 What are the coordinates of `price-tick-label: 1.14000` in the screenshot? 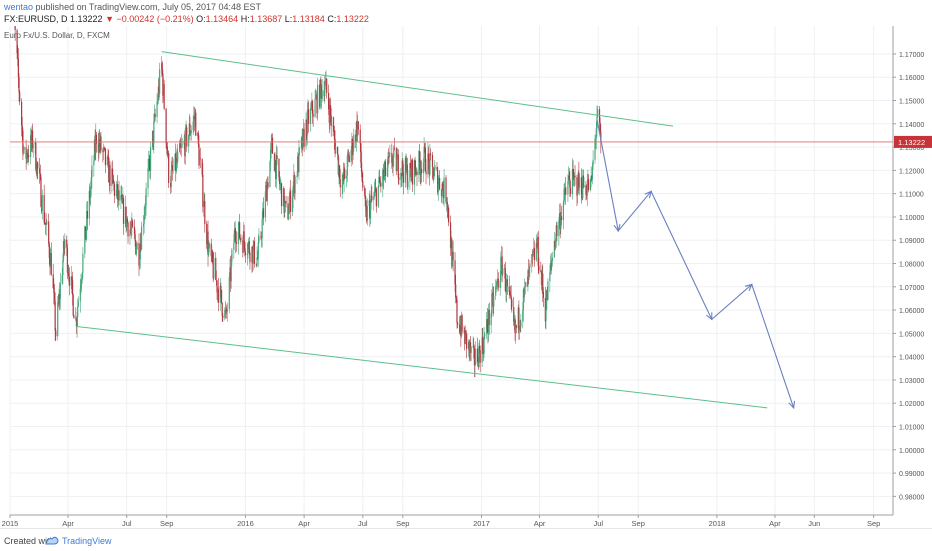 It's located at (911, 125).